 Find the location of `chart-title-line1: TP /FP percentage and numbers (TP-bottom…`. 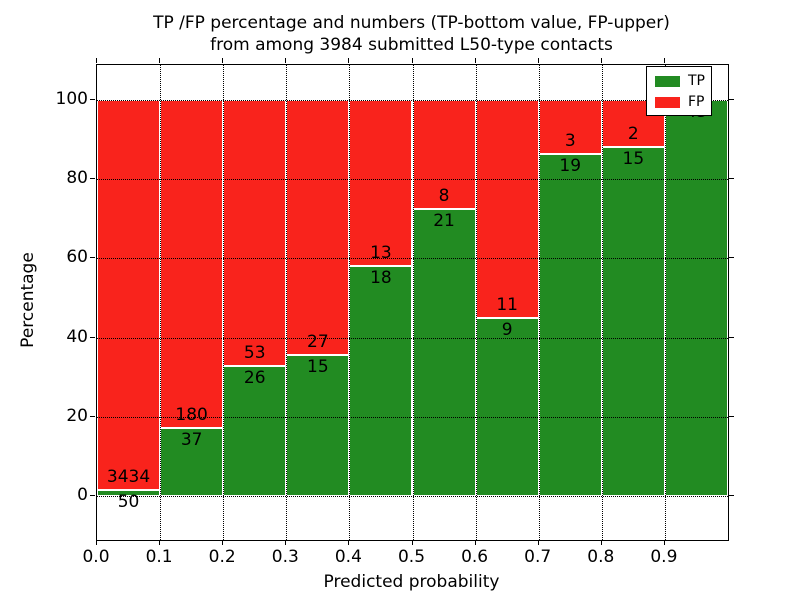

chart-title-line1: TP /FP percentage and numbers (TP-bottom… is located at coordinates (411, 23).